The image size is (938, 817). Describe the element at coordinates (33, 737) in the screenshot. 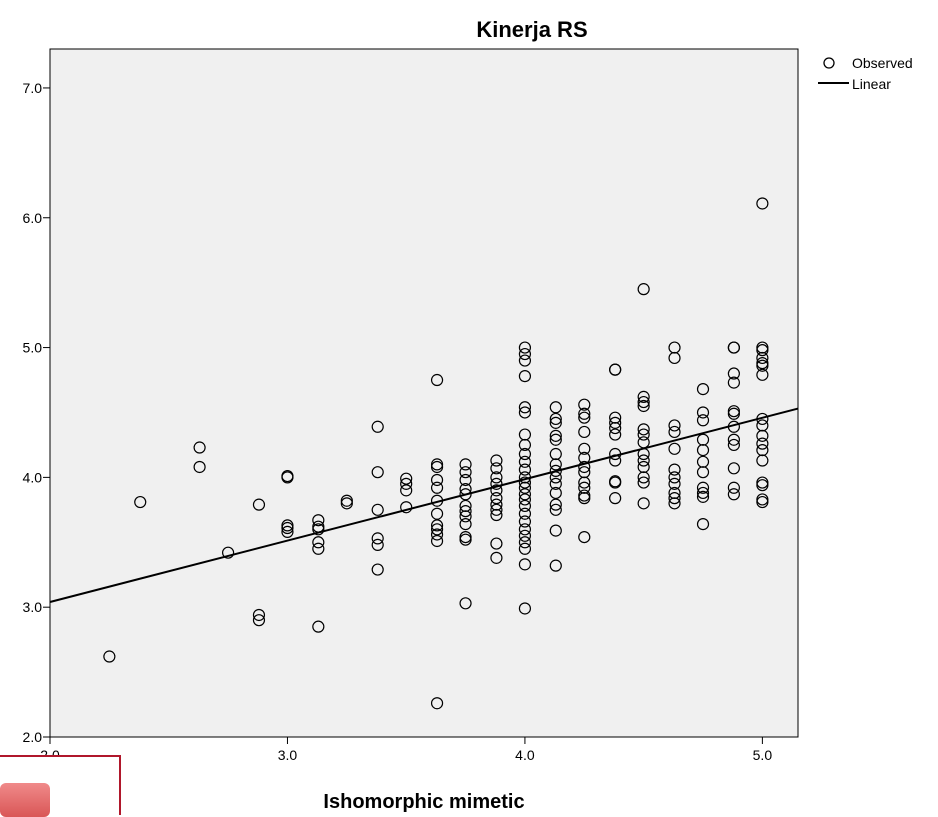

I see `y-tick-label: 2.0` at that location.